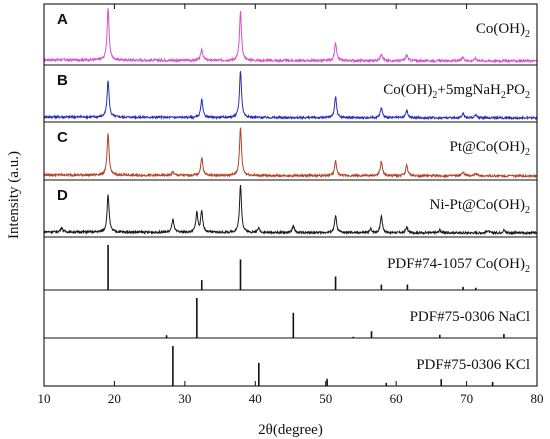 The image size is (550, 439). I want to click on y-axis-title: Intensity (a.u.), so click(14, 195).